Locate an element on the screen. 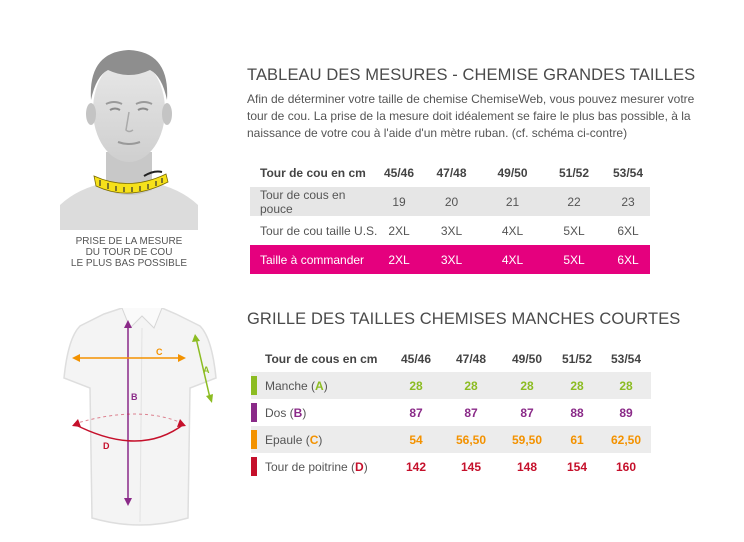 The height and width of the screenshot is (542, 744). table-row: Epaule (C) 54 56,50 59,50 61 62,50 is located at coordinates (451, 439).